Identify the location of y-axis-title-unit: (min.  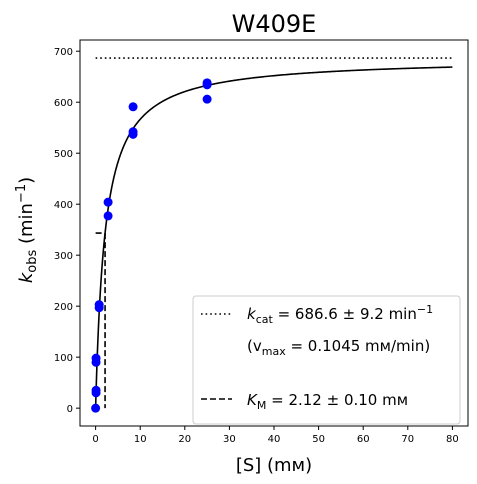
(26, 226).